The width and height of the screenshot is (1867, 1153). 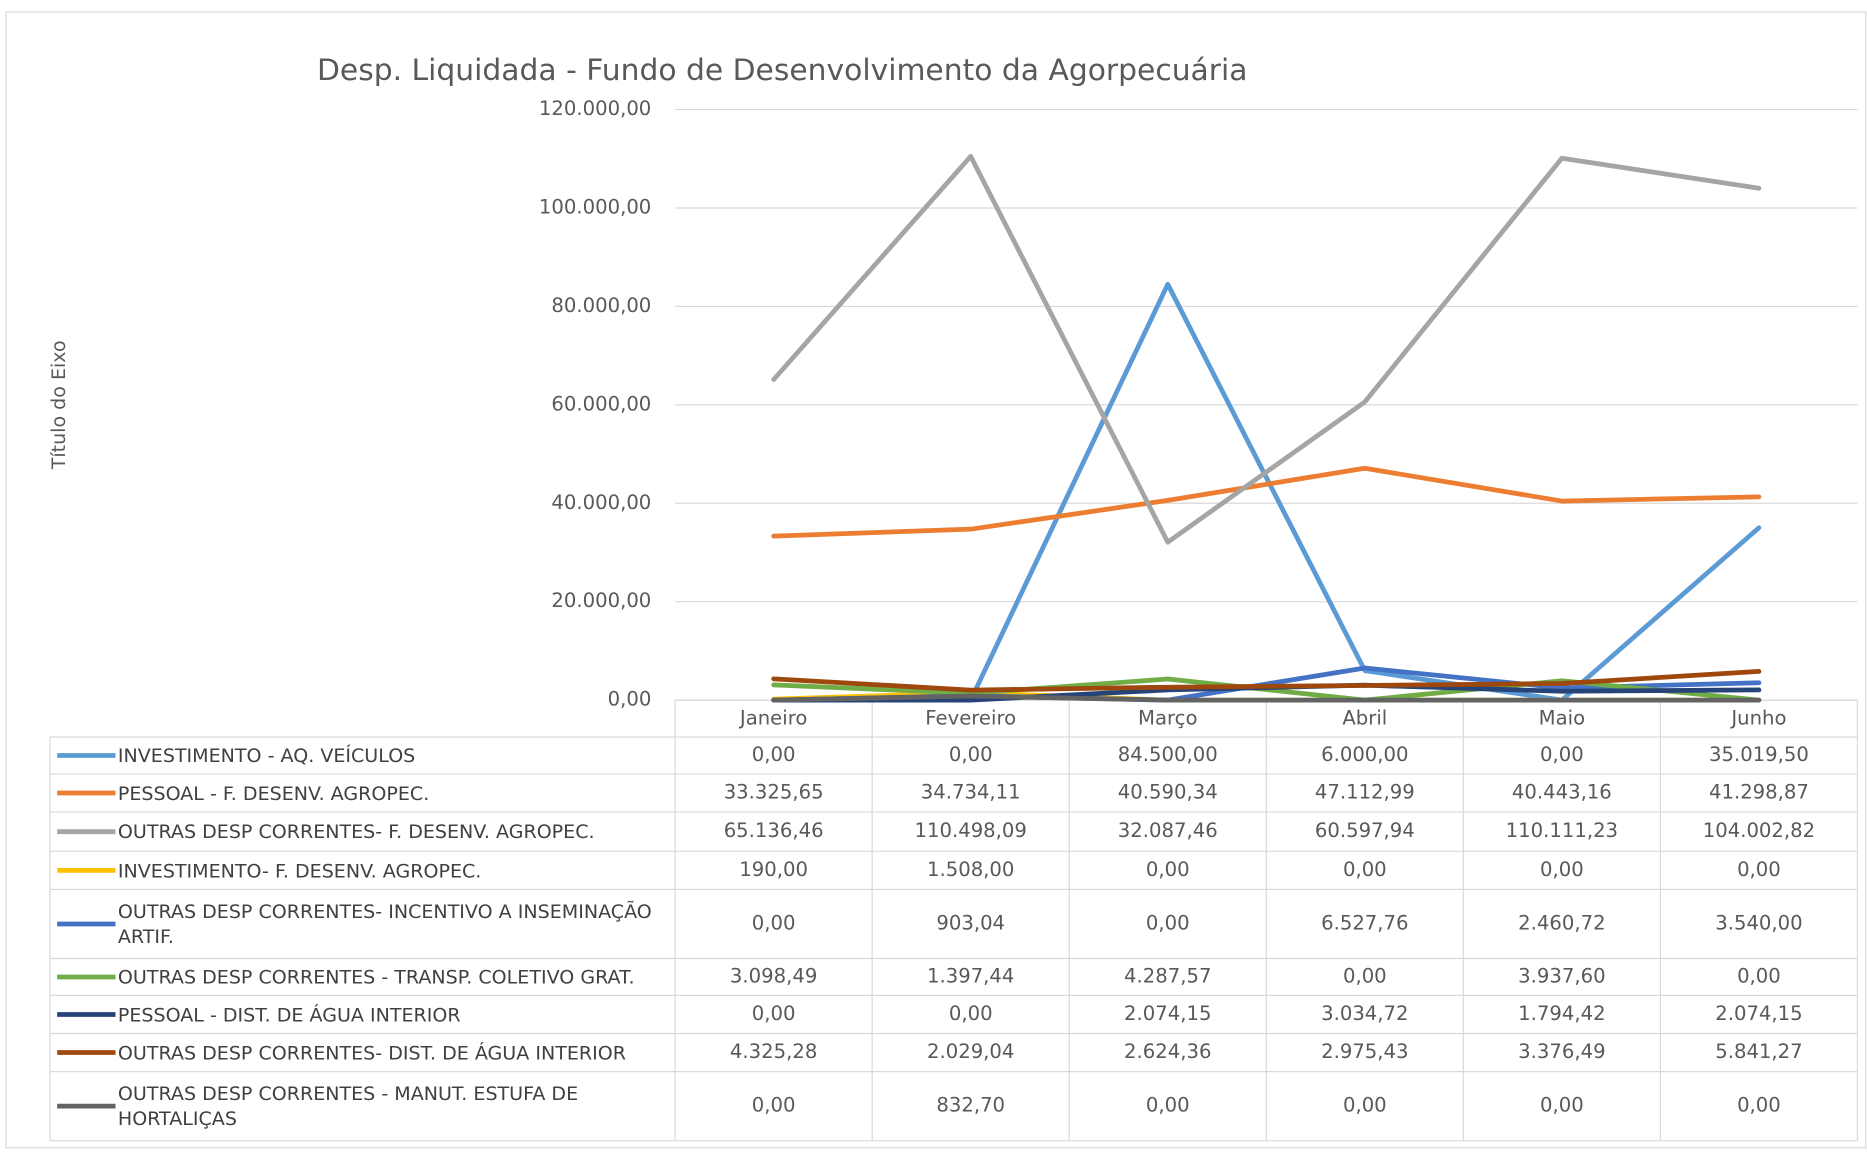 I want to click on table-value: 41.298,87, so click(x=1759, y=791).